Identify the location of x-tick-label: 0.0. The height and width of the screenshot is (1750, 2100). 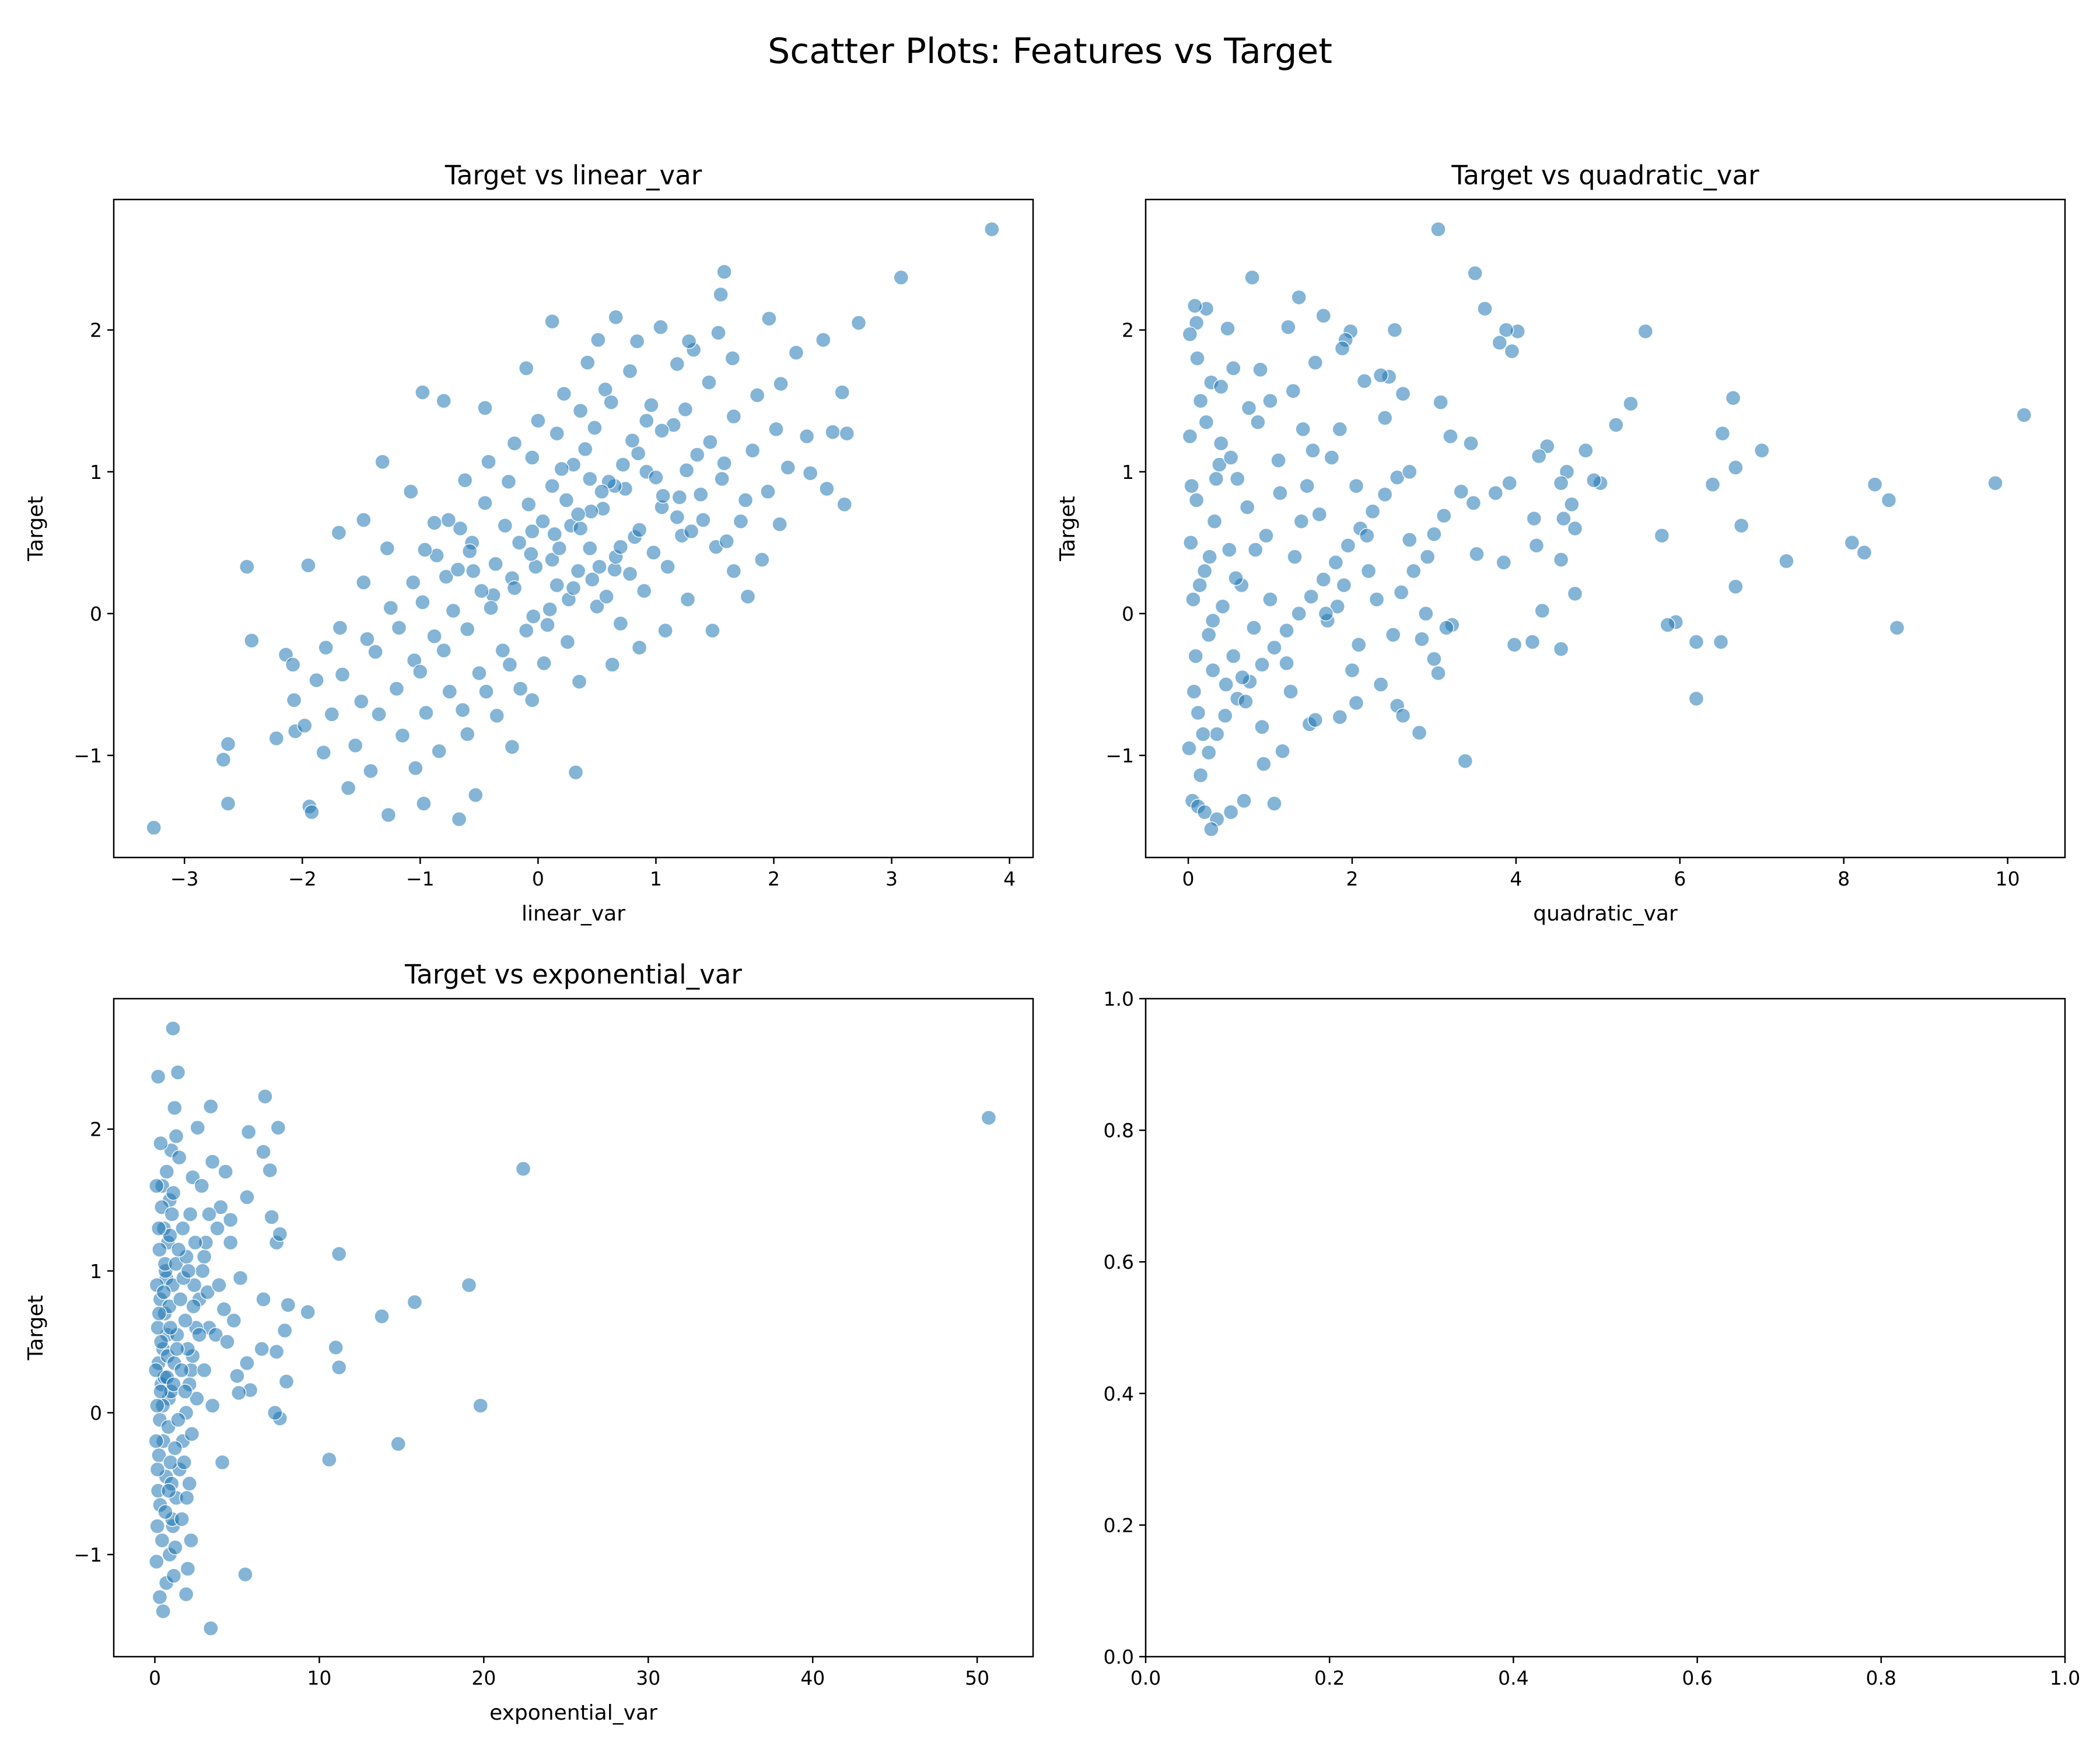
(1145, 1678).